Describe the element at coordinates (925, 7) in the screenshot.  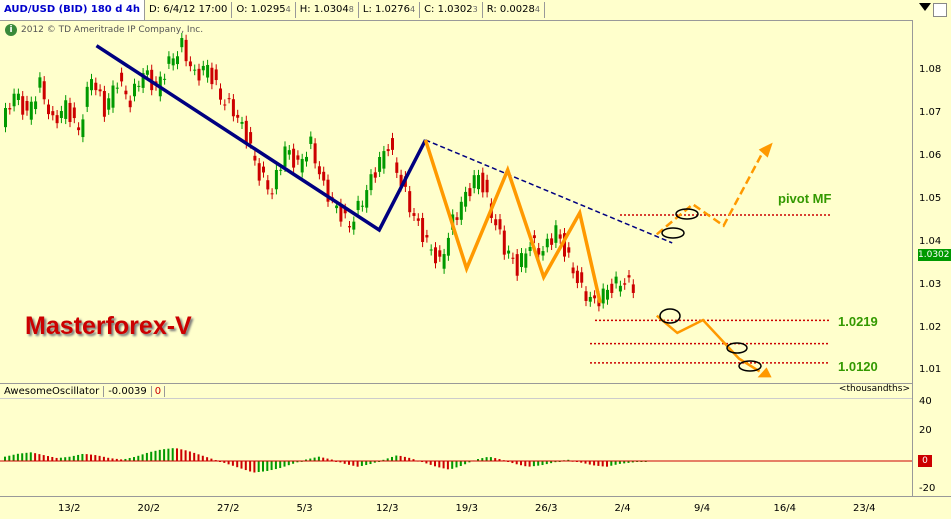
I see `dropdown-arrow-icon` at that location.